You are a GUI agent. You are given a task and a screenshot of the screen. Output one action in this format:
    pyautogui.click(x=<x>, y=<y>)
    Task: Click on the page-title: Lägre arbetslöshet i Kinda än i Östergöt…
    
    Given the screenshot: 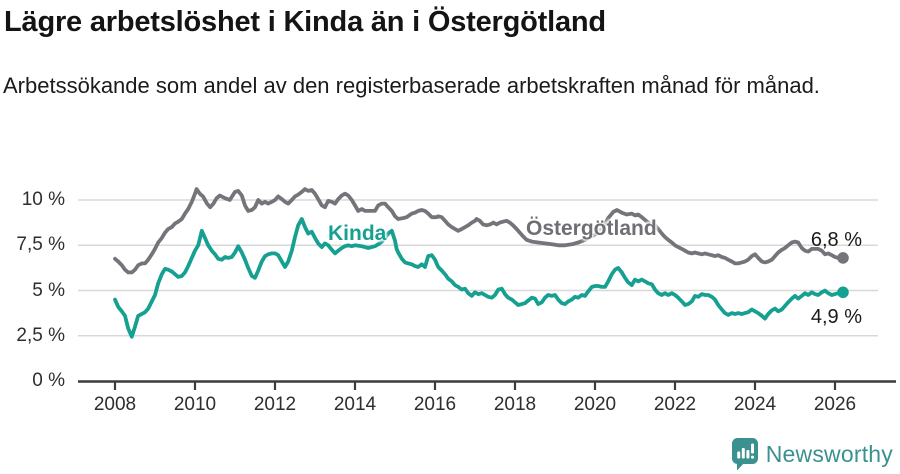 What is the action you would take?
    pyautogui.click(x=305, y=22)
    